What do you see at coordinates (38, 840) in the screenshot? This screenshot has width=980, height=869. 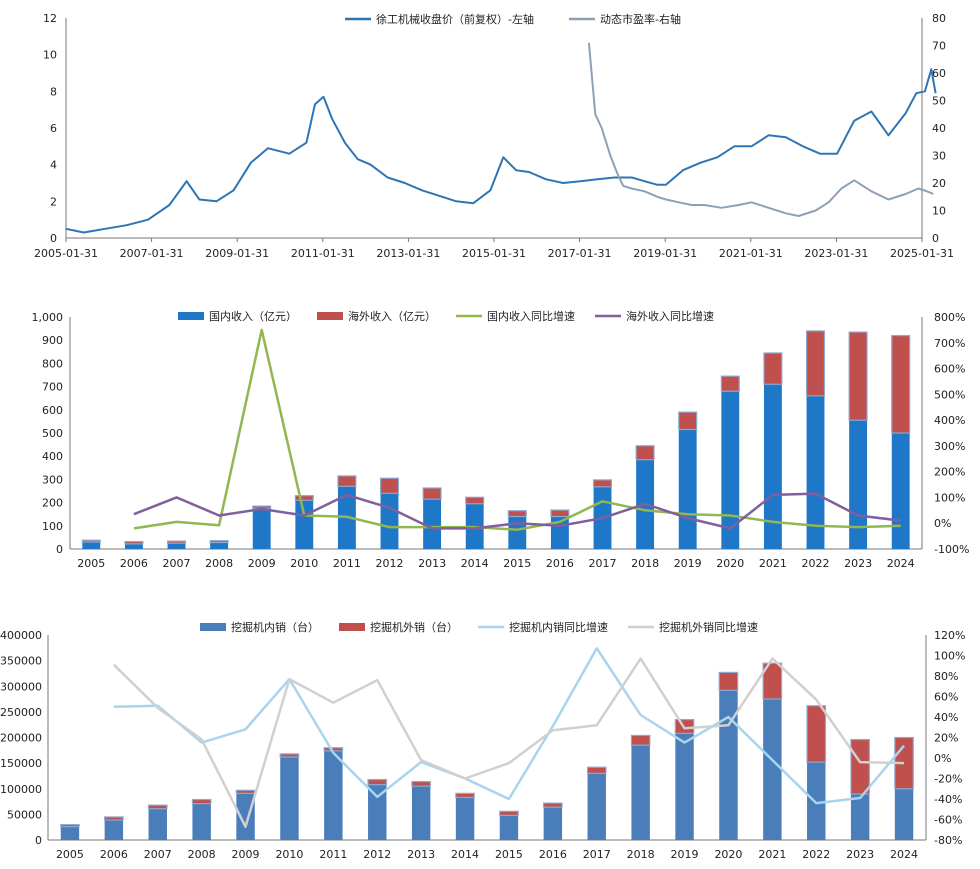 I see `excavator-left-tick-0: 0` at bounding box center [38, 840].